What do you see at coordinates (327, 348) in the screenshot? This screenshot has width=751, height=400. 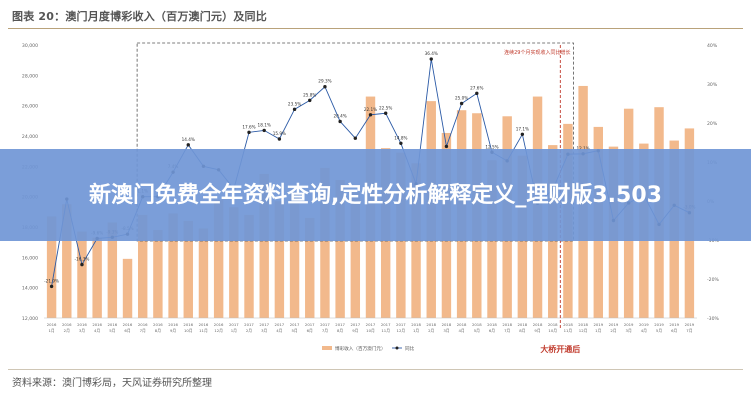 I see `legend-bar-swatch` at bounding box center [327, 348].